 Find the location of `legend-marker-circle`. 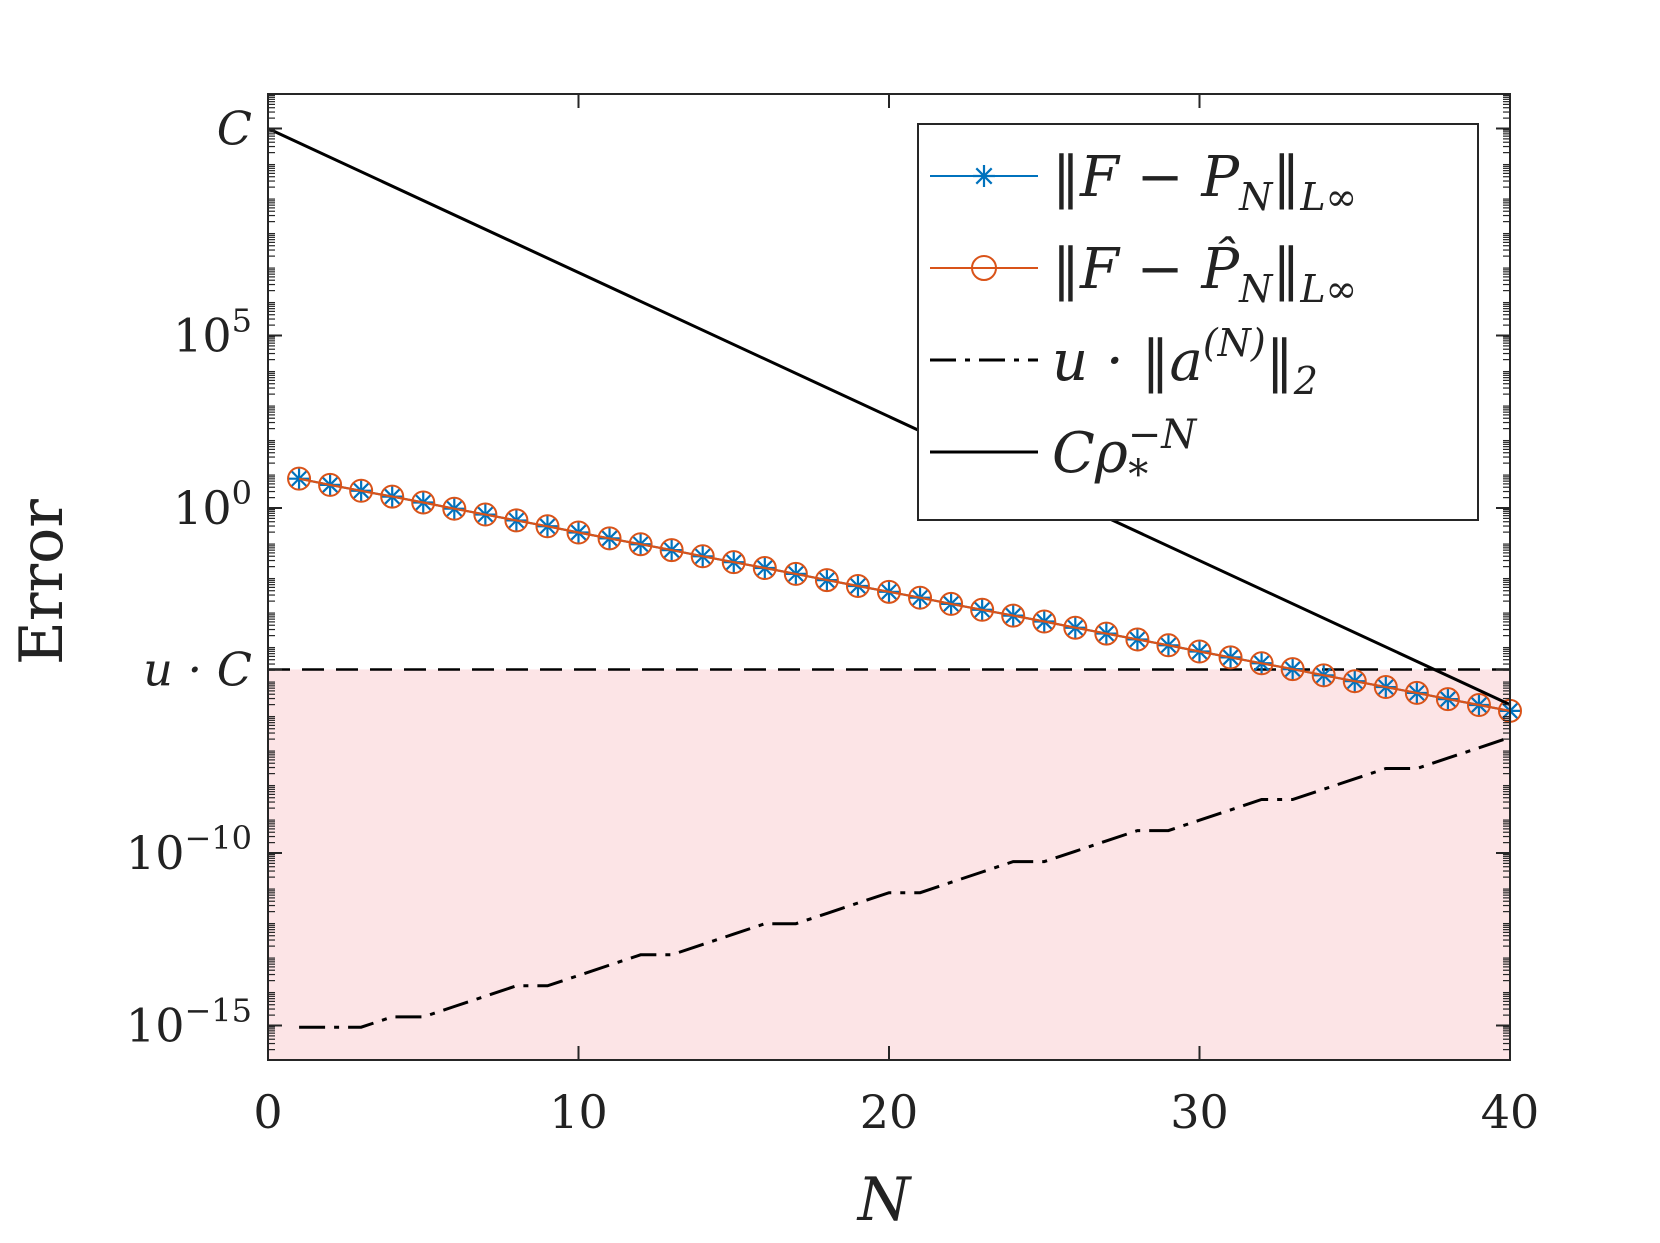

legend-marker-circle is located at coordinates (984, 268).